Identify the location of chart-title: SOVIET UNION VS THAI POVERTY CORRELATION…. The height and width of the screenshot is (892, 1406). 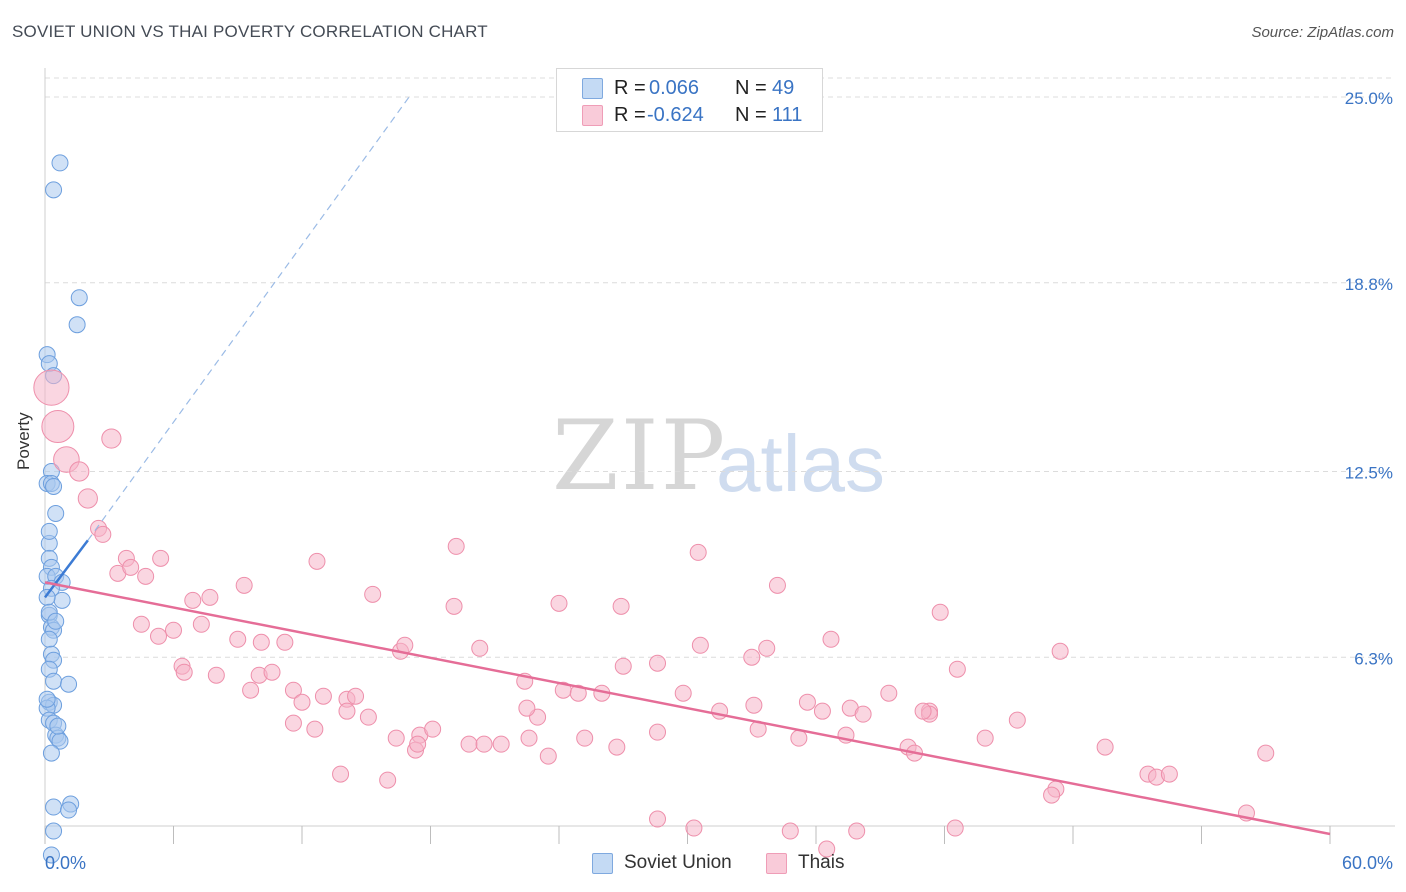
(250, 31).